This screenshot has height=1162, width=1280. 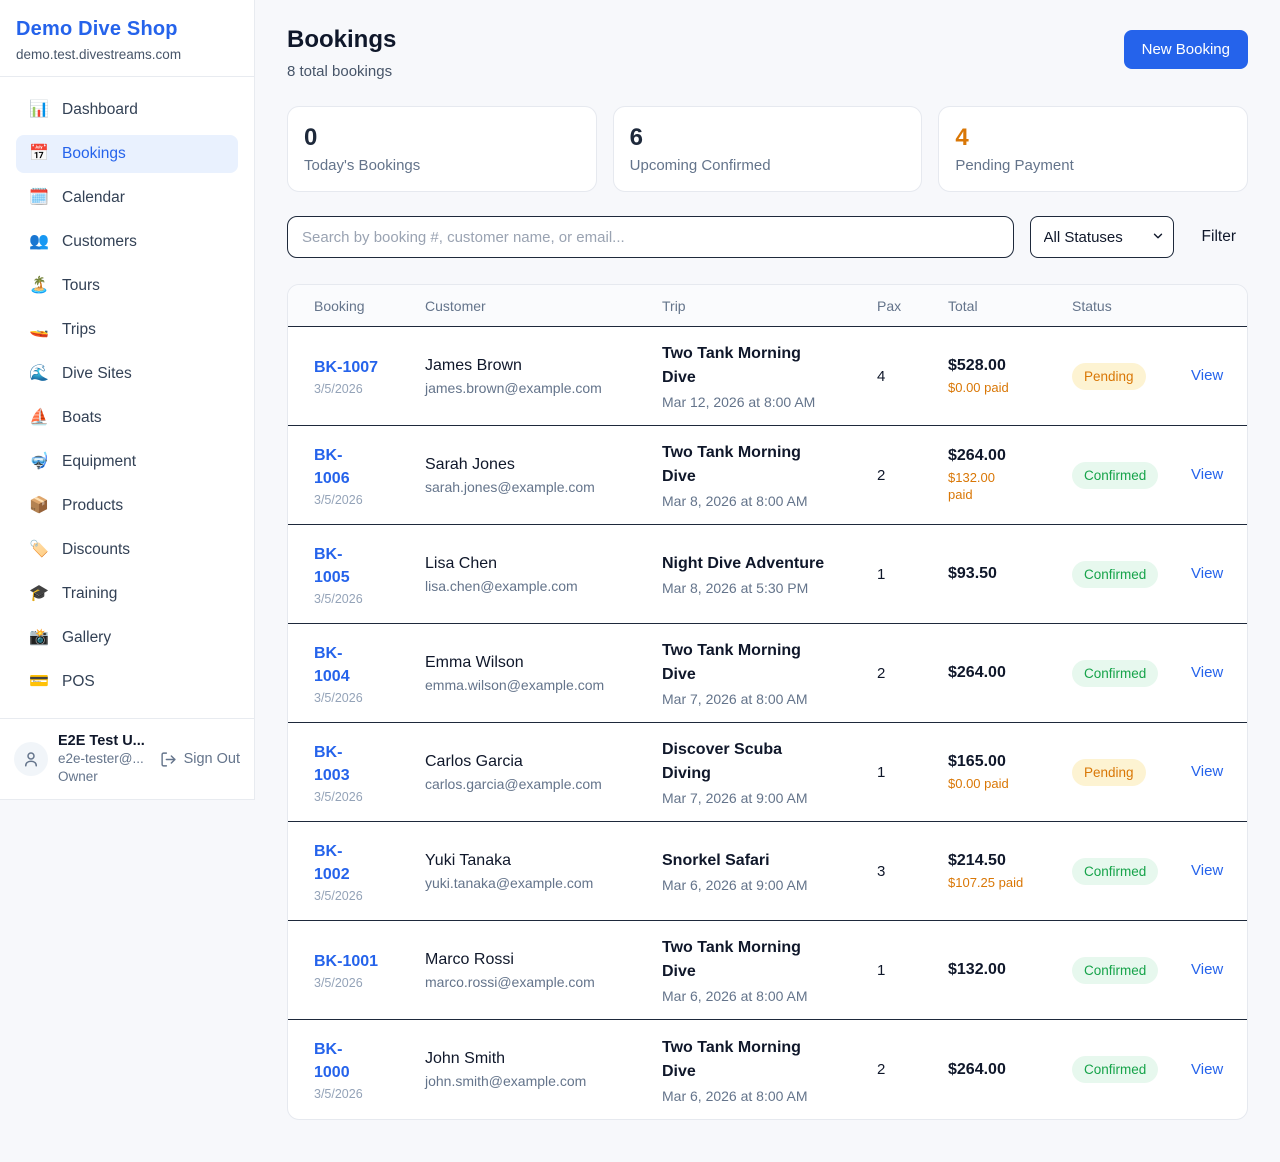 I want to click on new-booking-button: New Booking, so click(x=1185, y=49).